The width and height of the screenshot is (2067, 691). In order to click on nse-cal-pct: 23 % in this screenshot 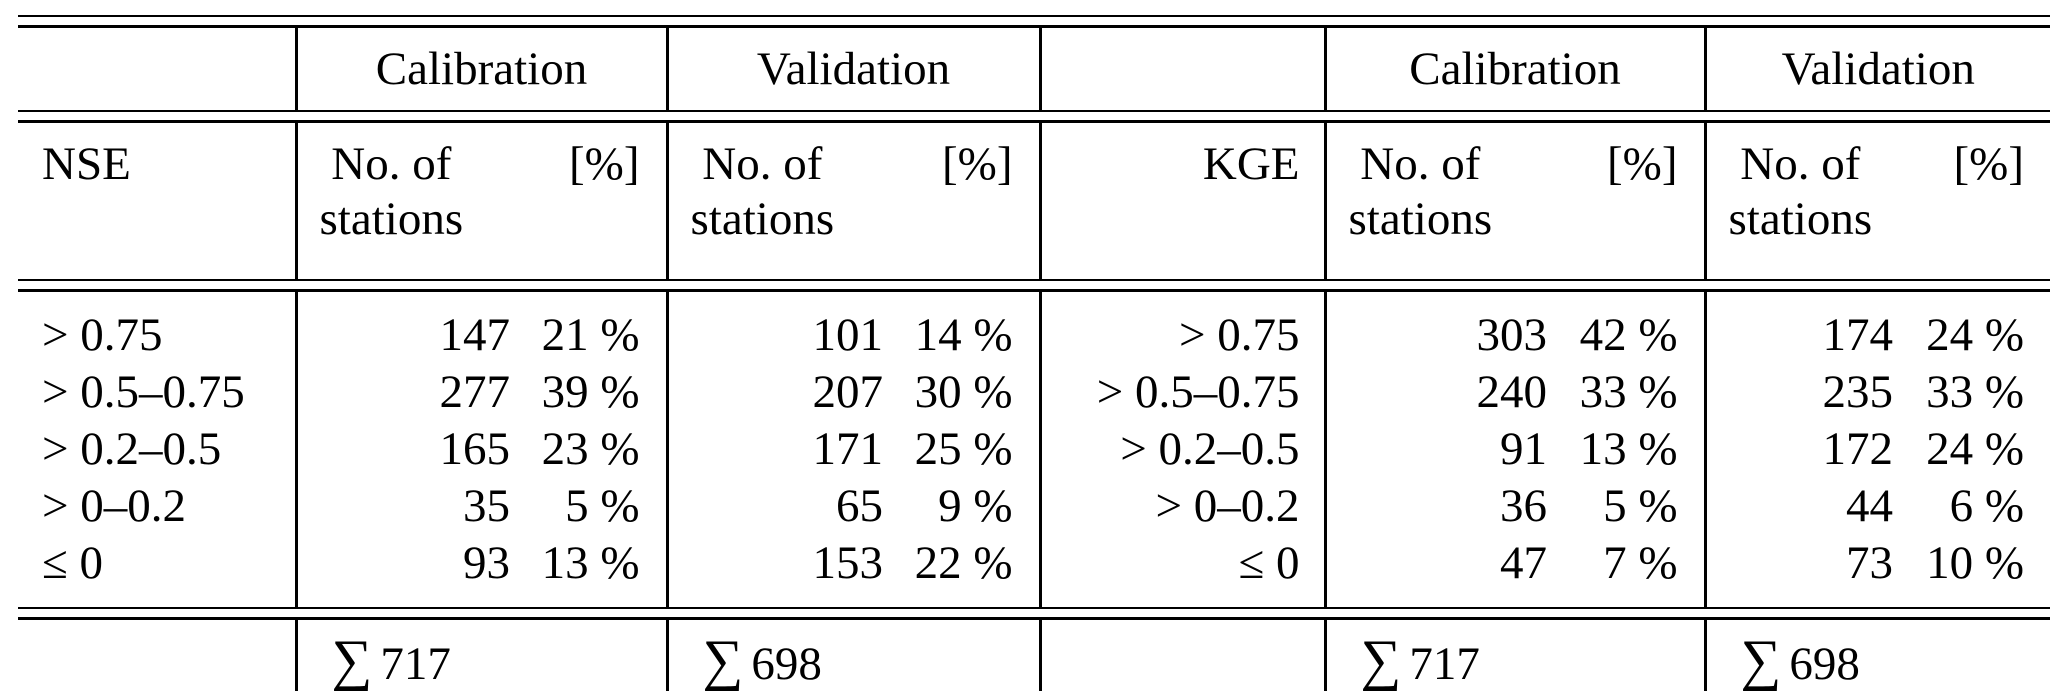, I will do `click(590, 449)`.